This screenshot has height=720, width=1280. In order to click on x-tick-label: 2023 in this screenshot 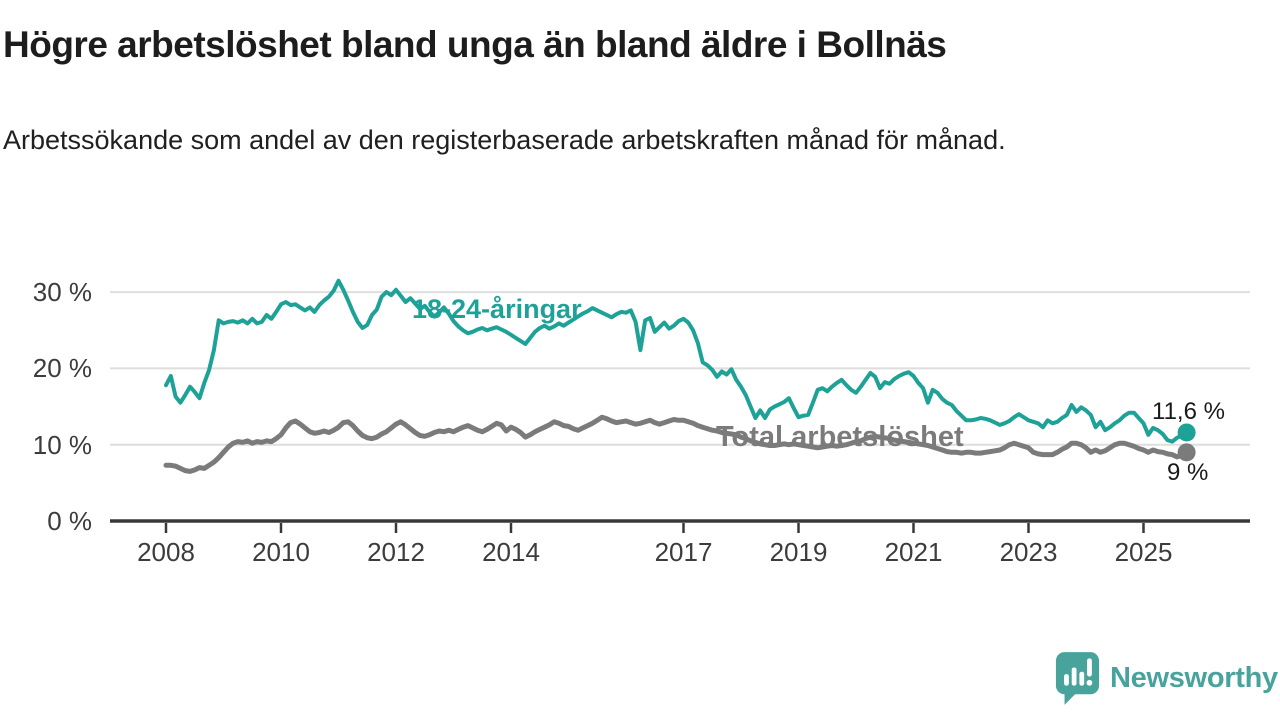, I will do `click(1028, 552)`.